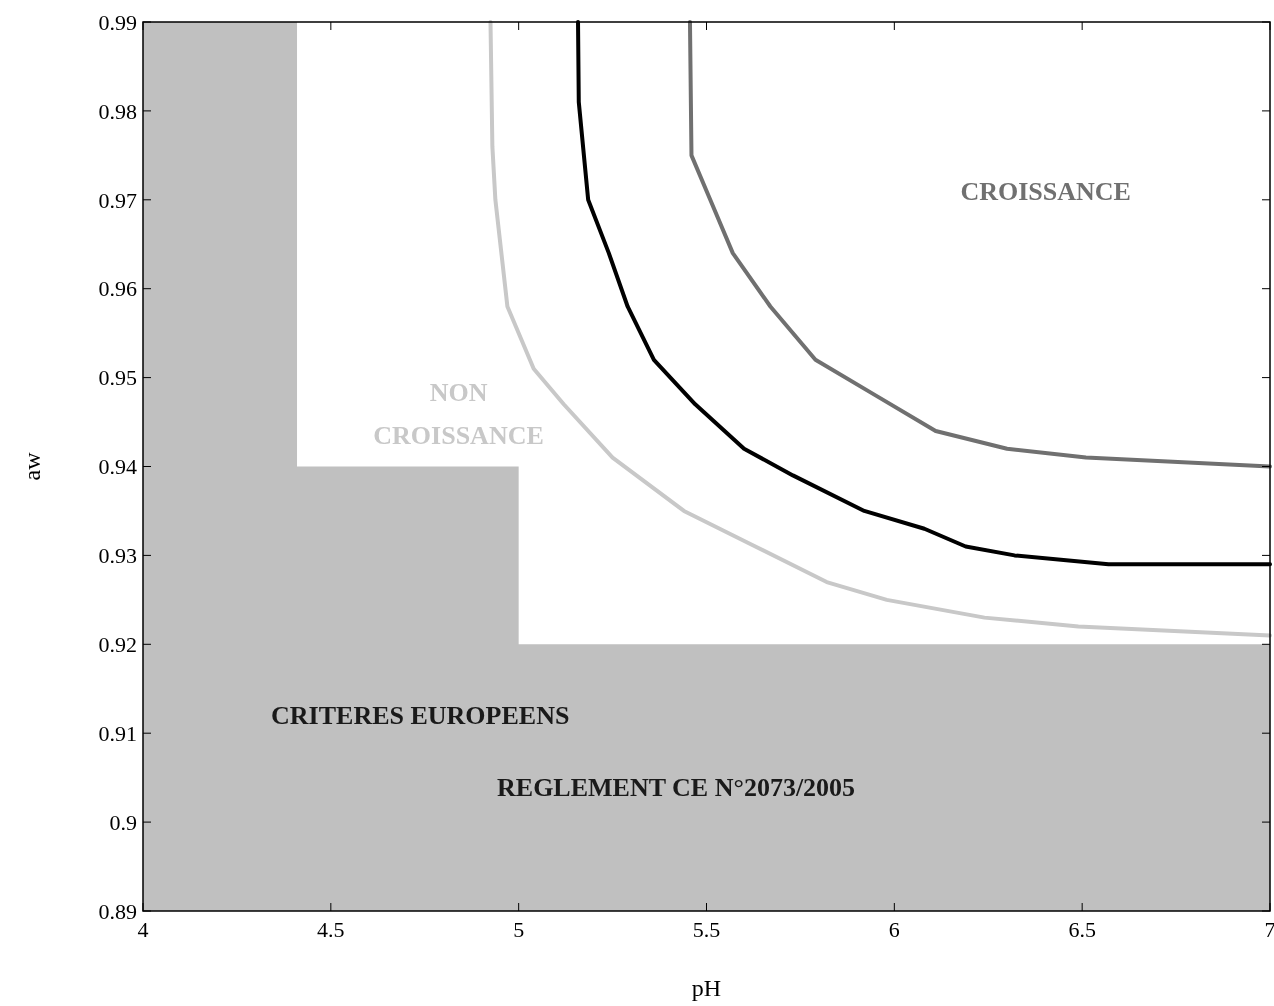 This screenshot has width=1274, height=1006. I want to click on annotation: CRITERES EUROPEENS, so click(420, 715).